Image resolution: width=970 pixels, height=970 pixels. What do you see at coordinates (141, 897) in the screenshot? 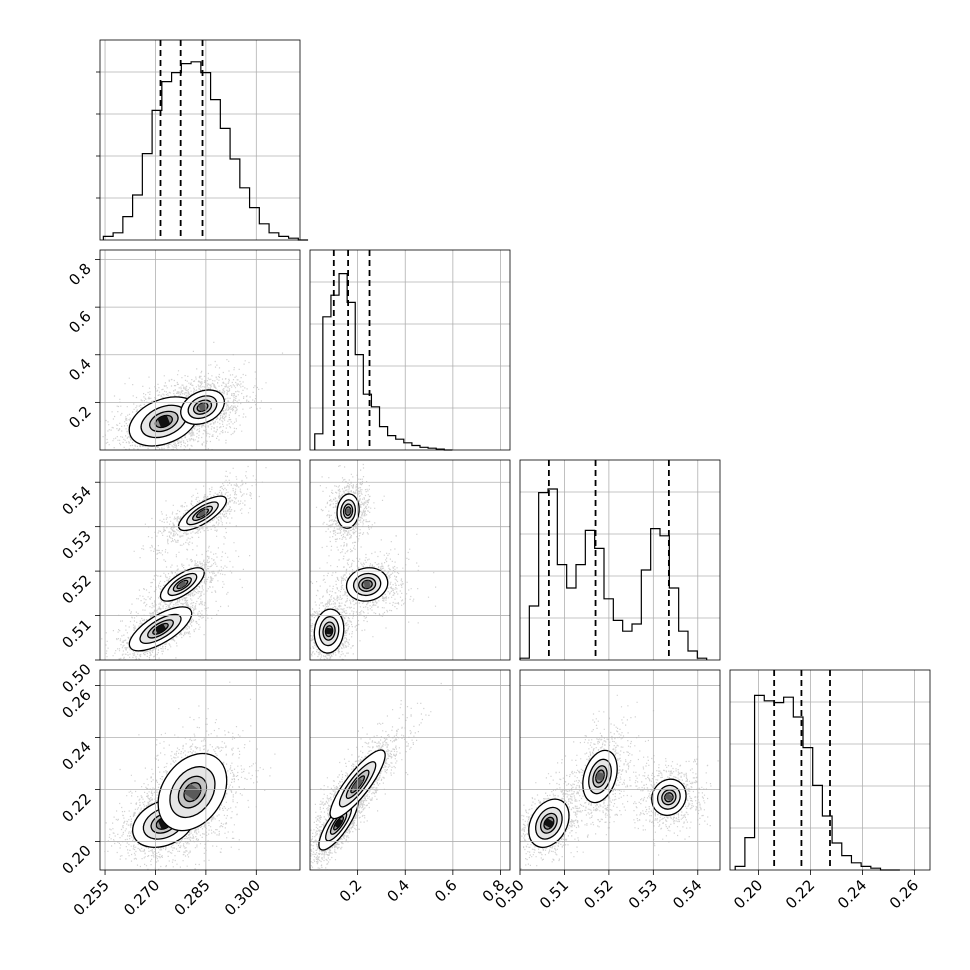
I see `x-tick-label: 0.270` at bounding box center [141, 897].